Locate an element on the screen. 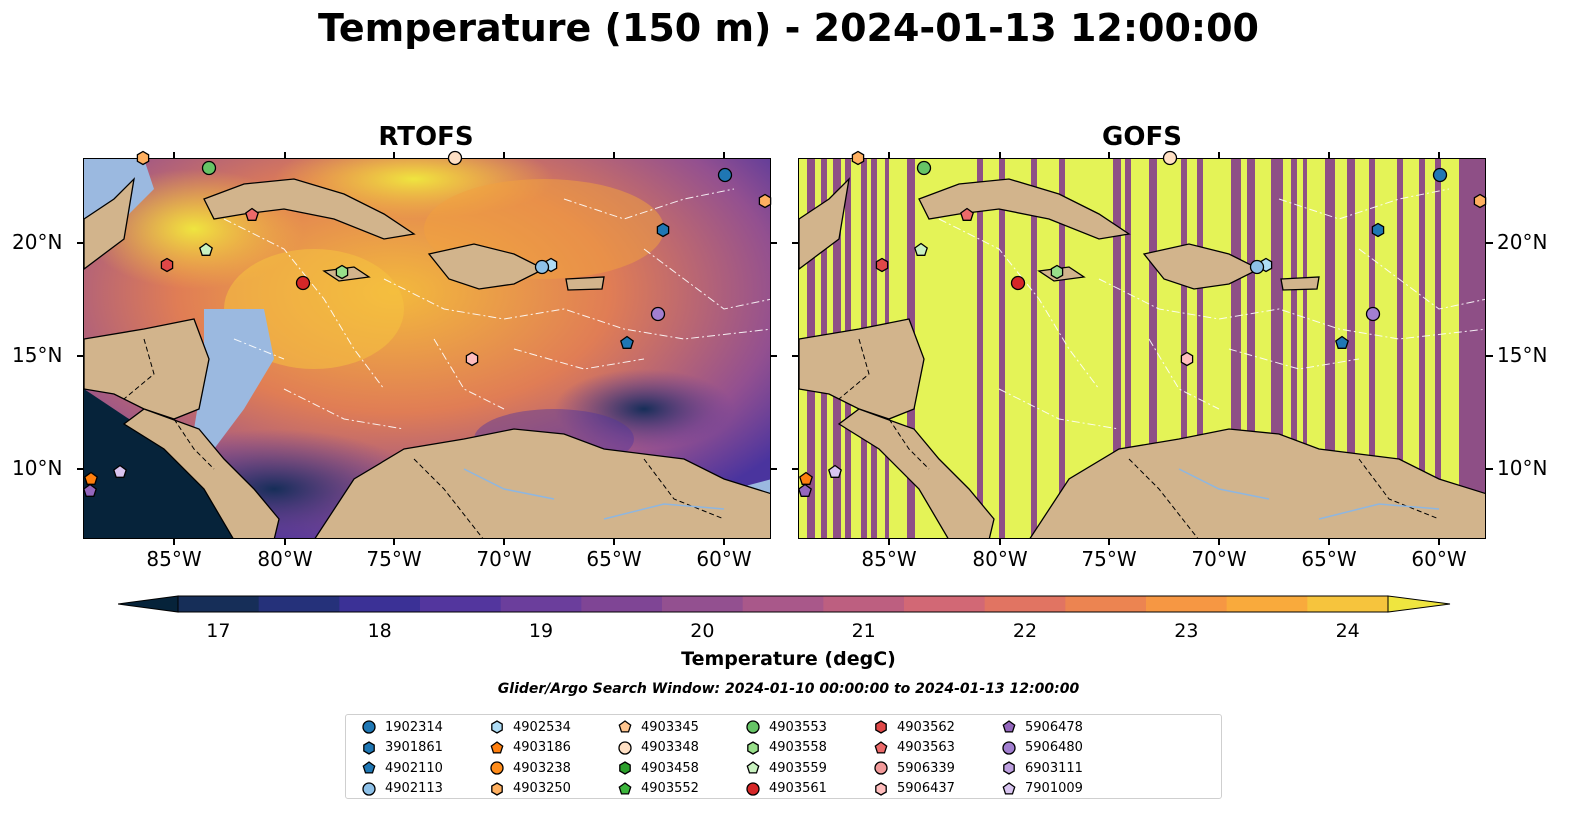  x-tick-label: 70°W is located at coordinates (504, 559).